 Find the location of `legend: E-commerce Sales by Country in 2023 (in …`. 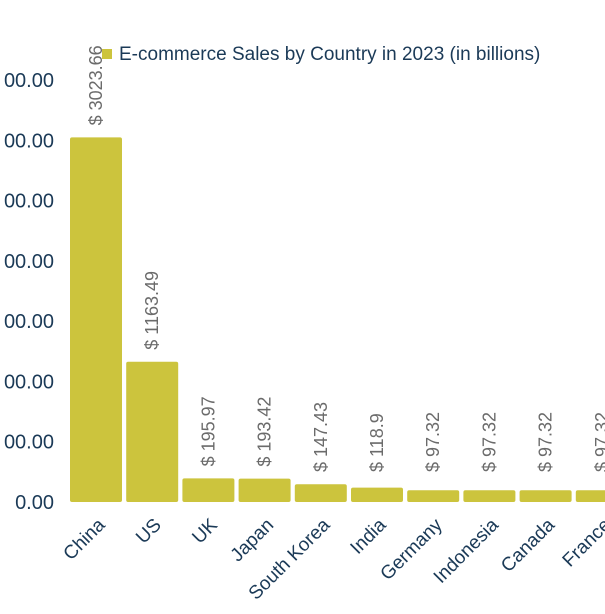

legend: E-commerce Sales by Country in 2023 (in … is located at coordinates (321, 54).